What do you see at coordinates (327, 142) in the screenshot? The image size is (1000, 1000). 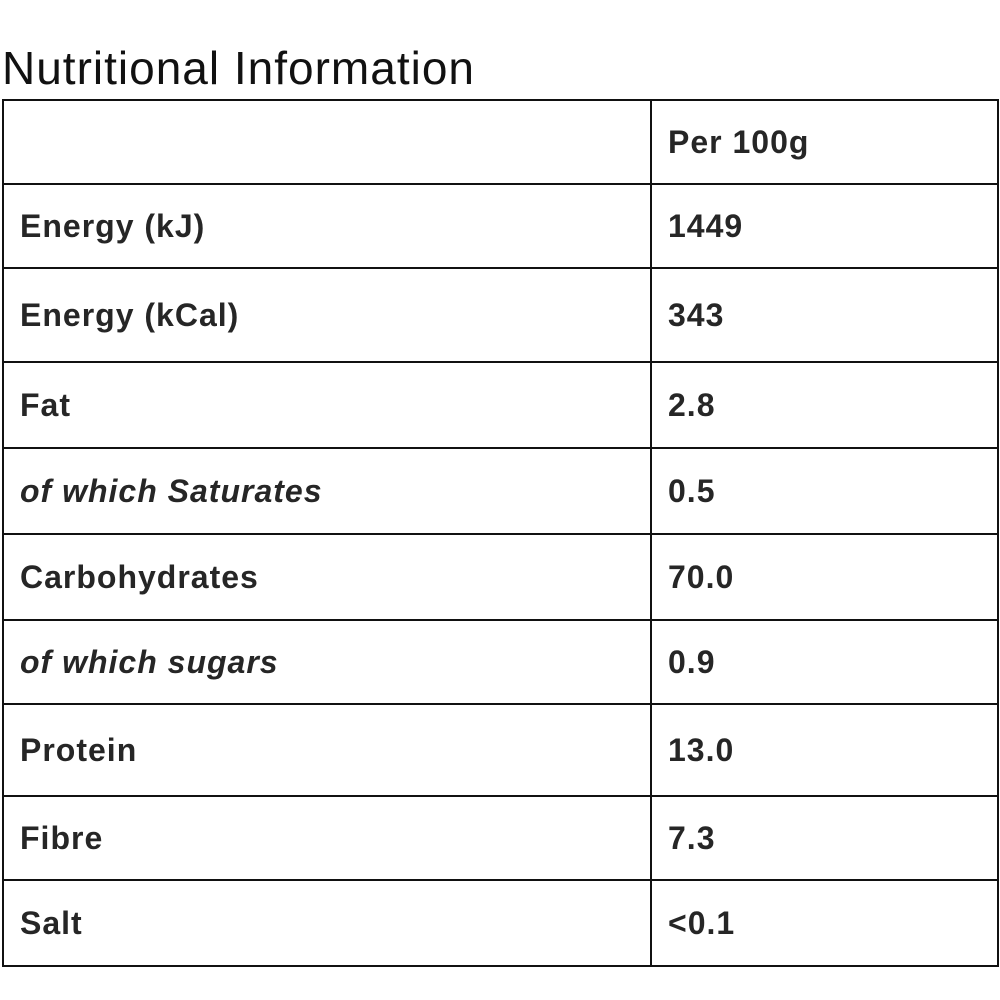 I see `header-label-cell` at bounding box center [327, 142].